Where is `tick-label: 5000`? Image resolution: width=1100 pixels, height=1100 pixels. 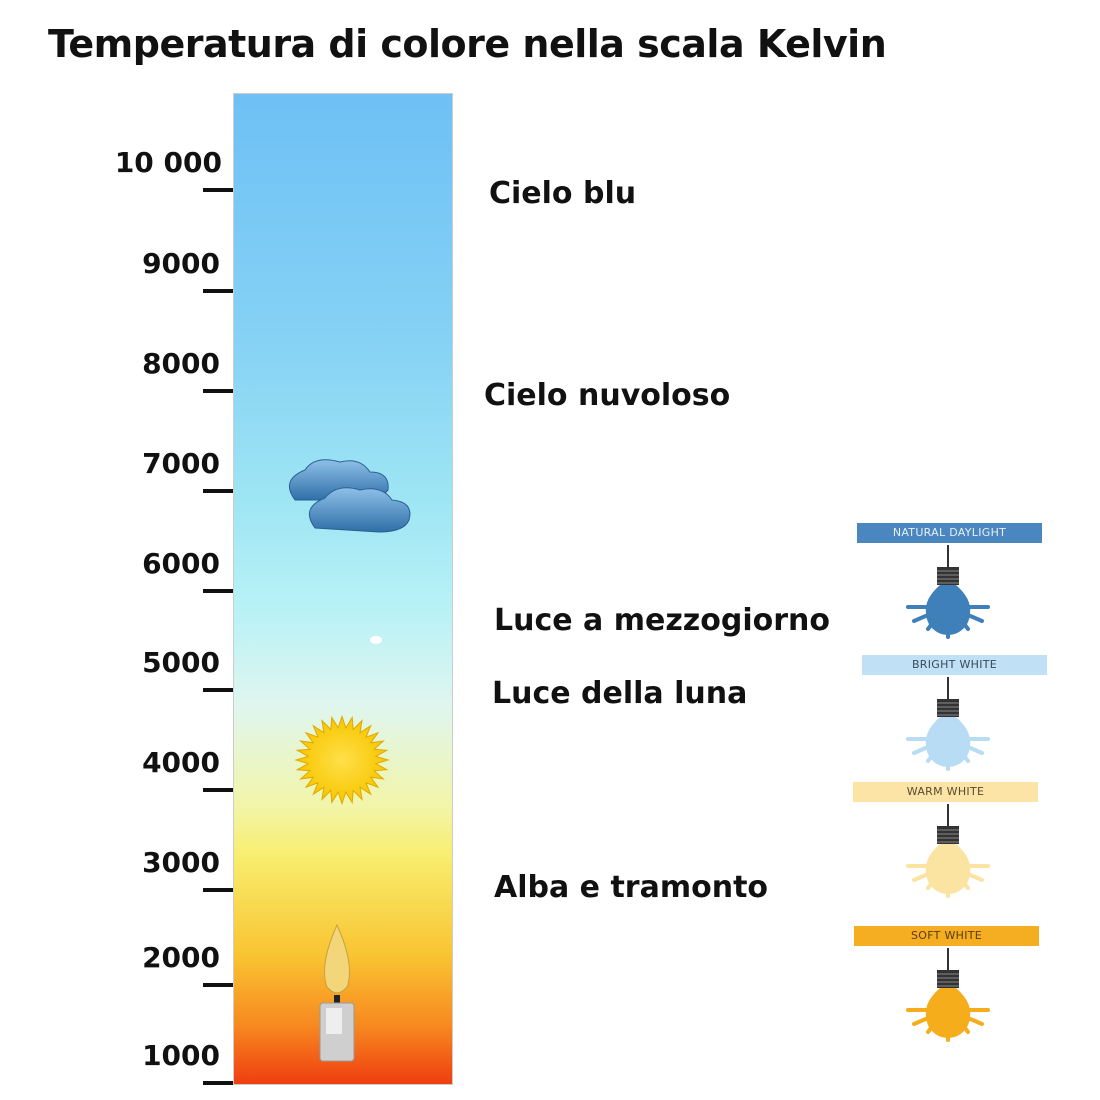
tick-label: 5000 is located at coordinates (181, 662).